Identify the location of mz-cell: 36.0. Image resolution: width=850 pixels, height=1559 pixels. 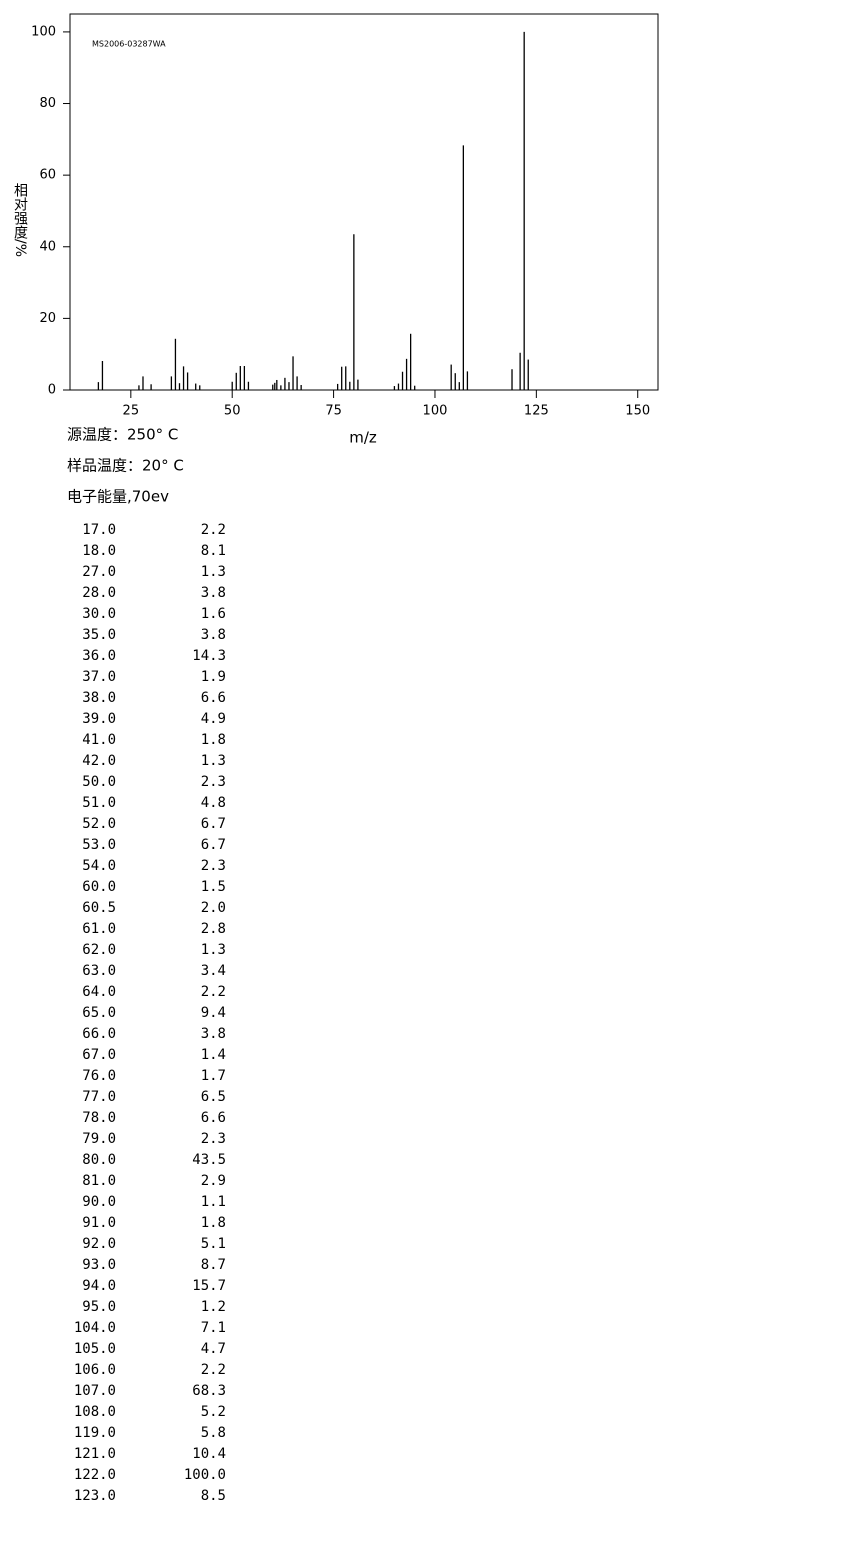
(99, 656).